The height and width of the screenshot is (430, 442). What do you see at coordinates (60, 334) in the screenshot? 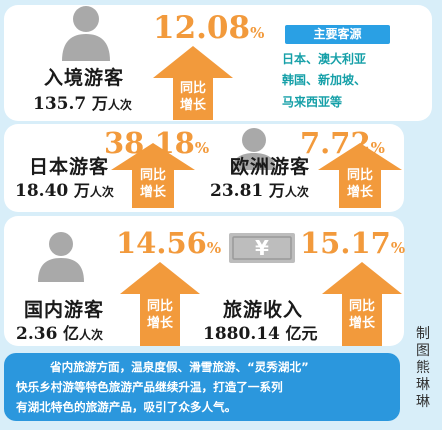
I see `domestic-value: 2.36 亿人次` at bounding box center [60, 334].